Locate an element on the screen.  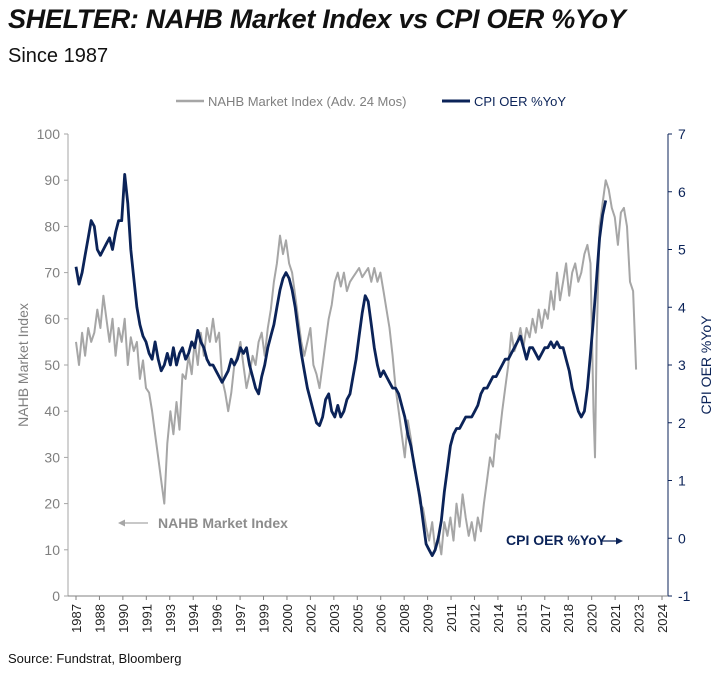
right-tick-label: 1 is located at coordinates (682, 481).